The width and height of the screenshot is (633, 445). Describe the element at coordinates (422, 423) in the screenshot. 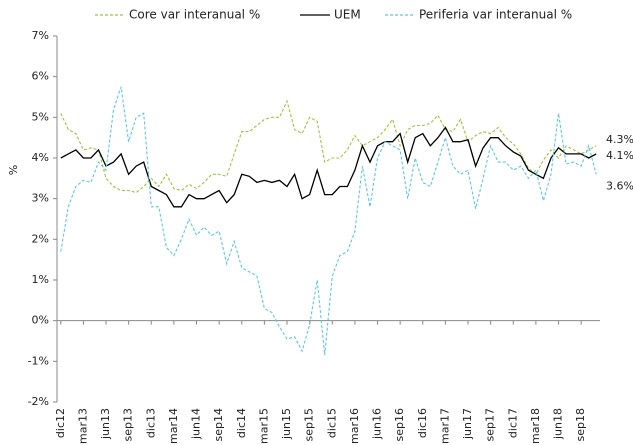

I see `x-tick-label: dic16` at that location.